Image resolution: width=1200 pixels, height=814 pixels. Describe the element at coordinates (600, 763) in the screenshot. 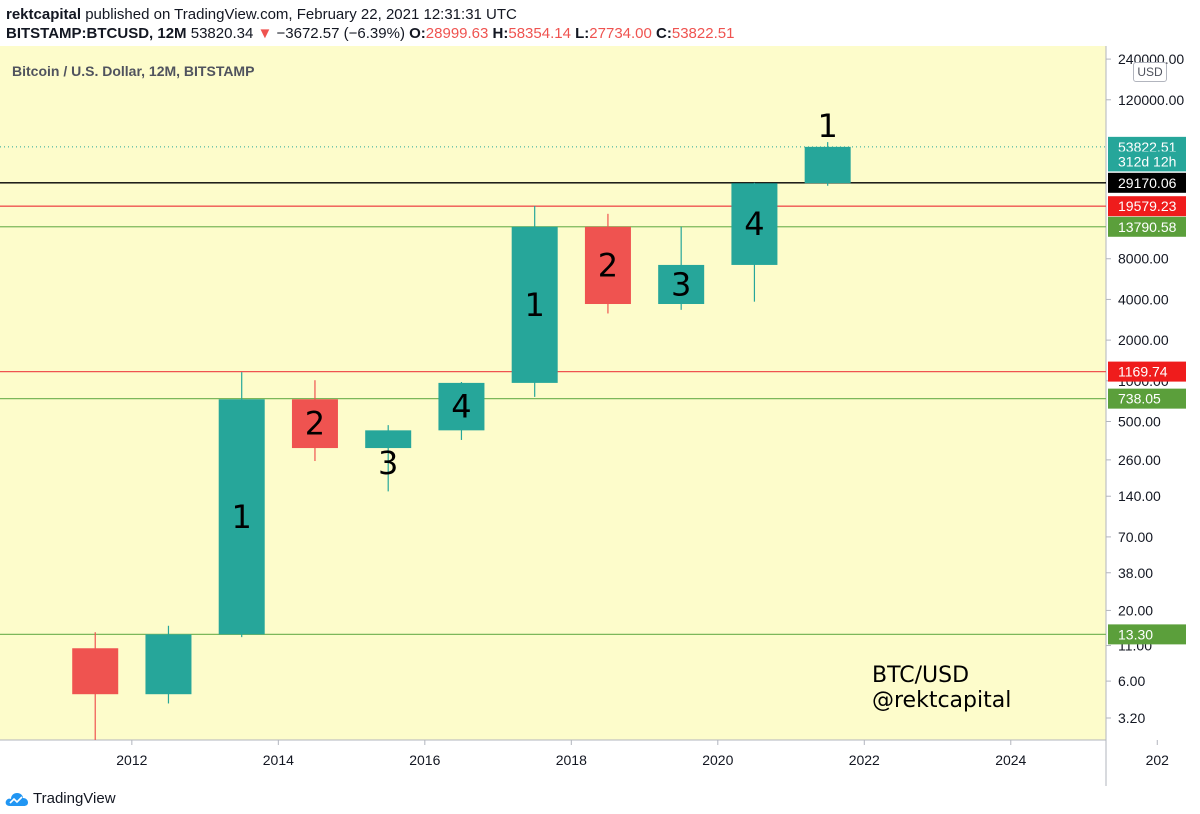

I see `time-axis` at that location.